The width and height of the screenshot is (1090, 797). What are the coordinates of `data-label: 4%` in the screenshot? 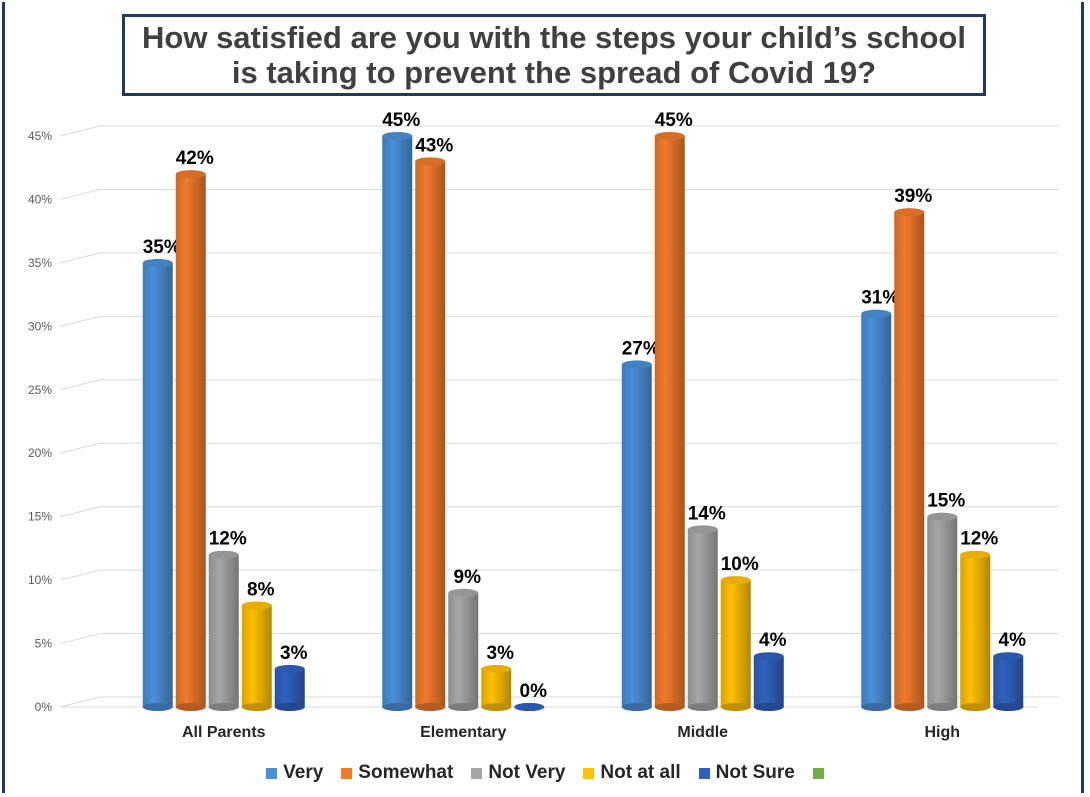 It's located at (1013, 640).